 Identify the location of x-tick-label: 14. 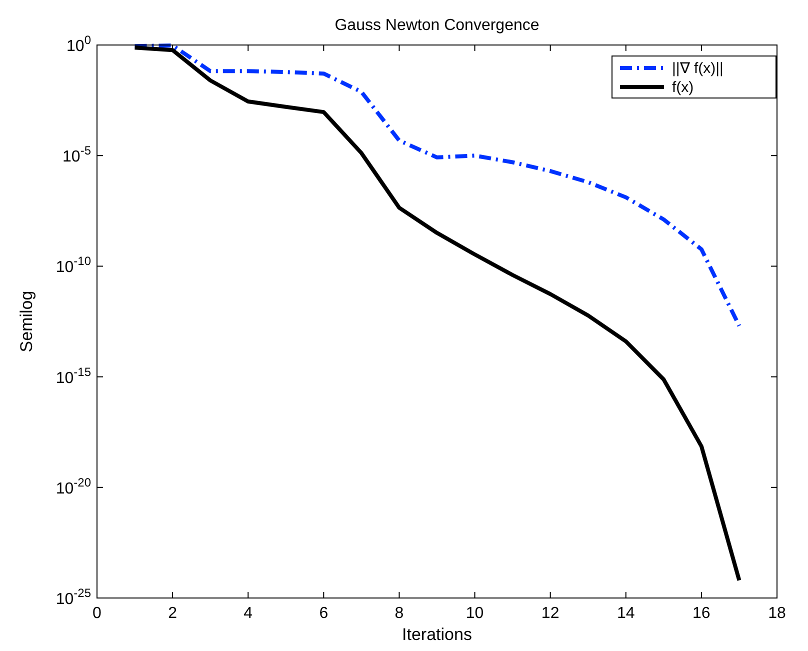
(625, 613).